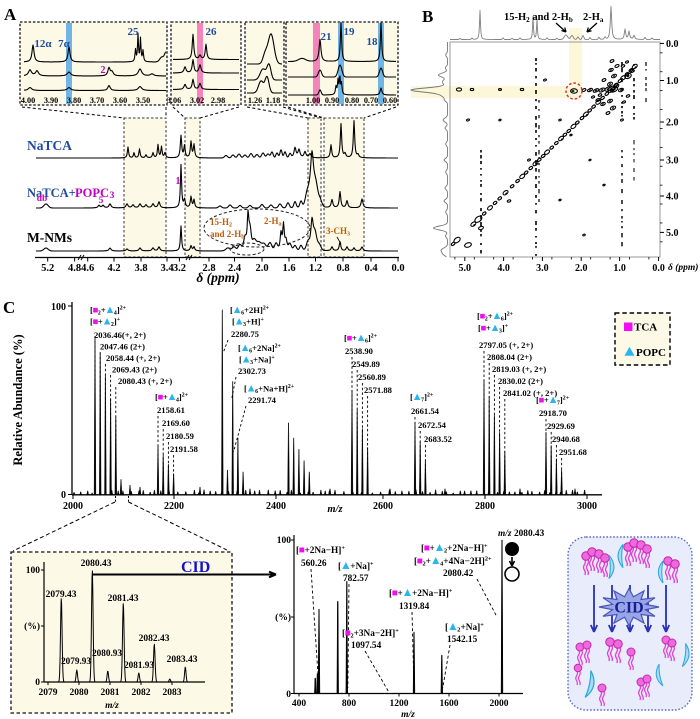 The height and width of the screenshot is (719, 700). What do you see at coordinates (208, 268) in the screenshot?
I see `svg-text: 2.8` at bounding box center [208, 268].